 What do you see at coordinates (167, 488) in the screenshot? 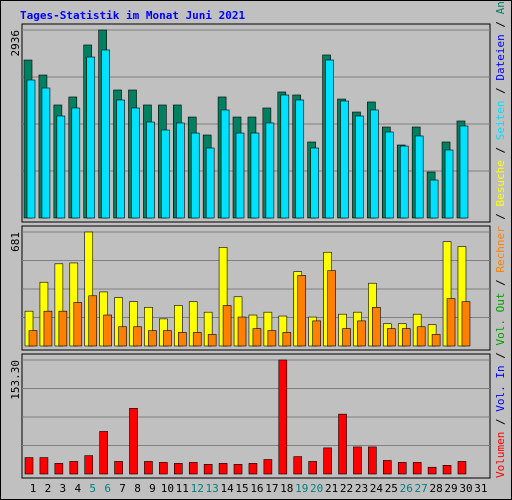
I see `x-tick-label: 10` at bounding box center [167, 488].